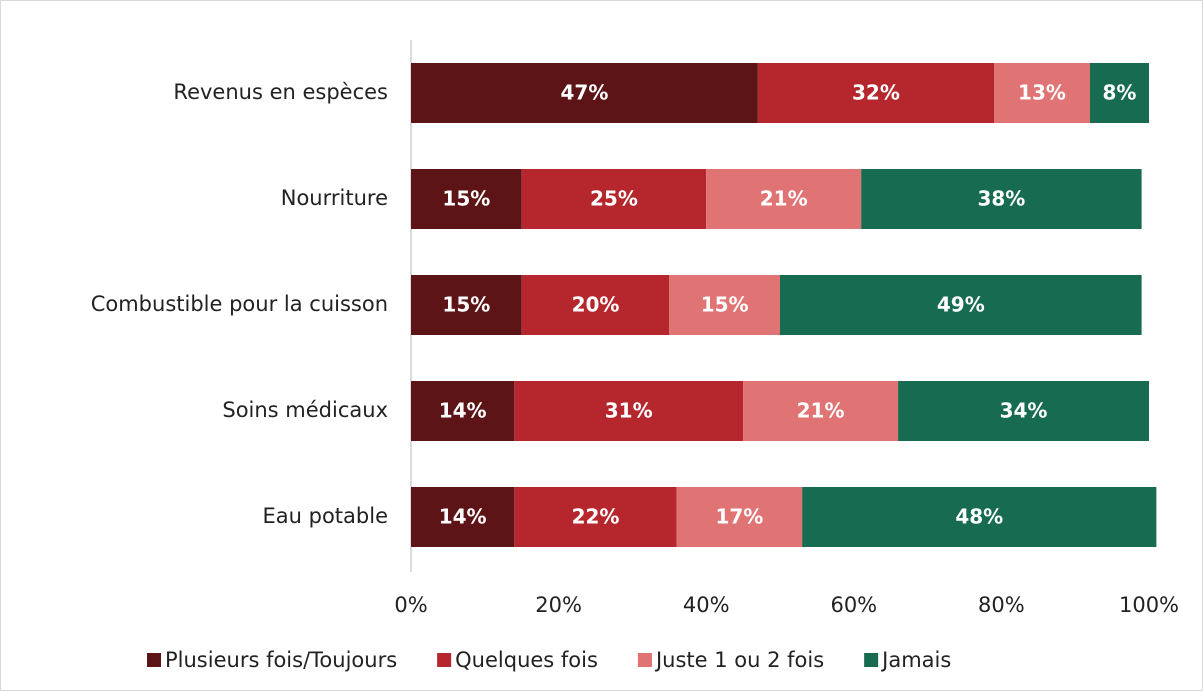  I want to click on value-label: 8%, so click(1119, 93).